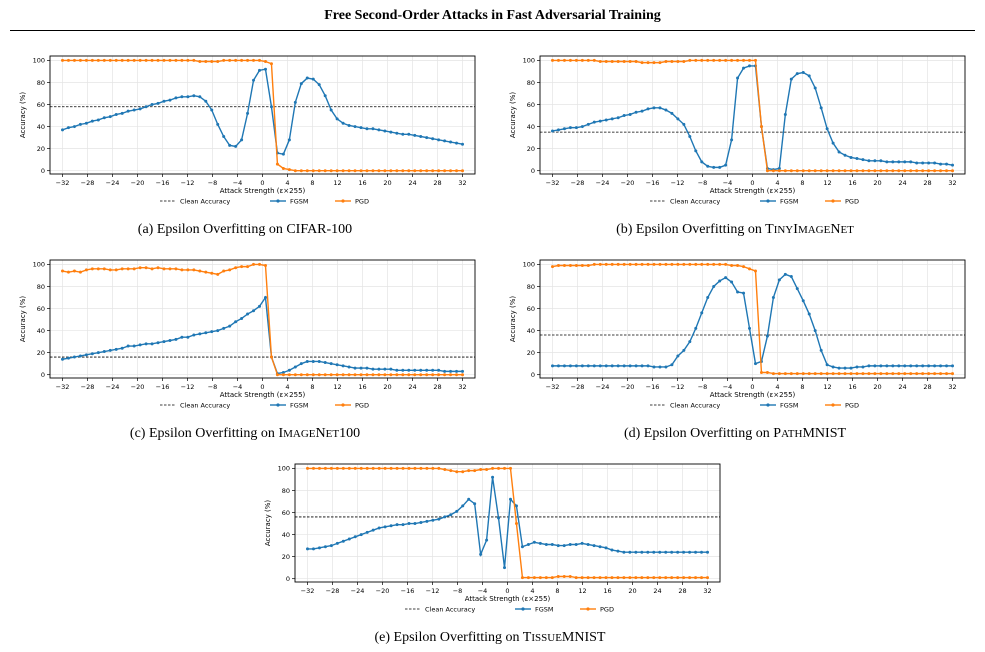 The height and width of the screenshot is (652, 985). Describe the element at coordinates (287, 387) in the screenshot. I see `x-tick-label: 4` at that location.